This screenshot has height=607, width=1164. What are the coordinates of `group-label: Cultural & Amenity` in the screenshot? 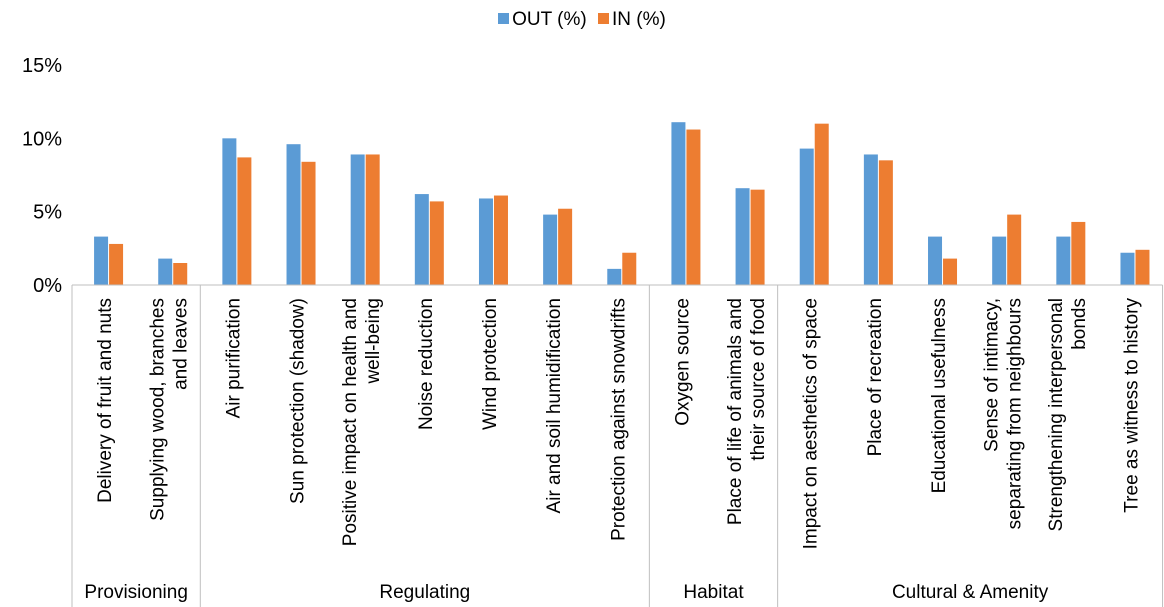 It's located at (970, 592).